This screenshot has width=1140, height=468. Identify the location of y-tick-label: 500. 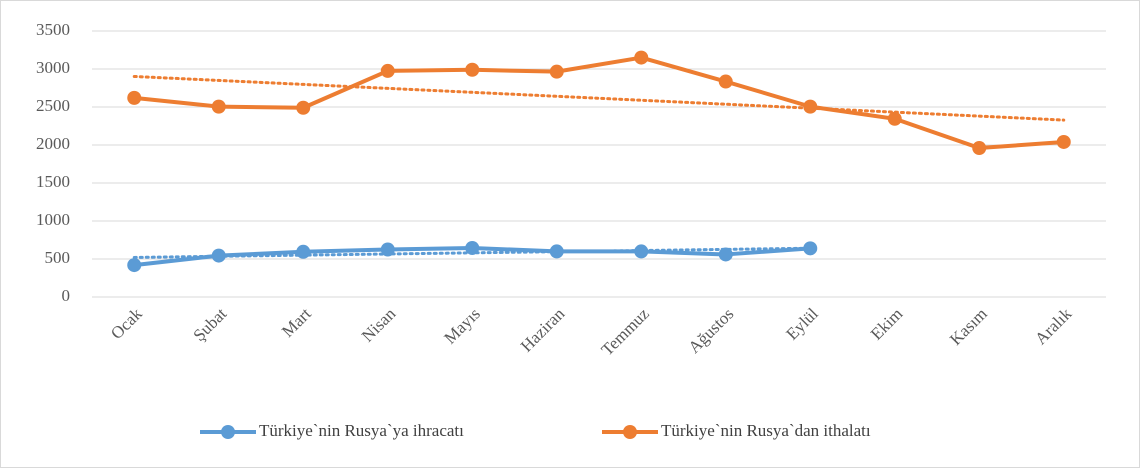
(58, 257).